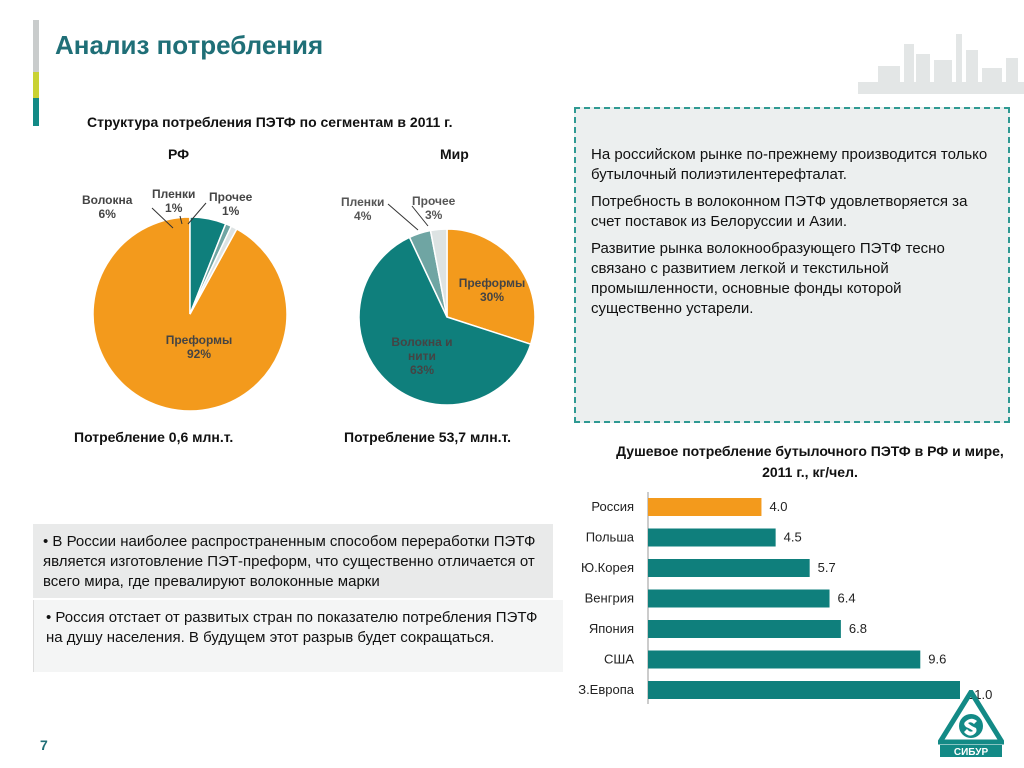 The image size is (1024, 768). Describe the element at coordinates (609, 598) in the screenshot. I see `bar-category-3: Венгрия` at that location.